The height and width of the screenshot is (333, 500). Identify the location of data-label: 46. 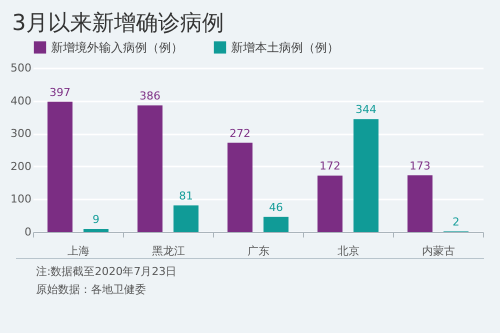
(276, 207).